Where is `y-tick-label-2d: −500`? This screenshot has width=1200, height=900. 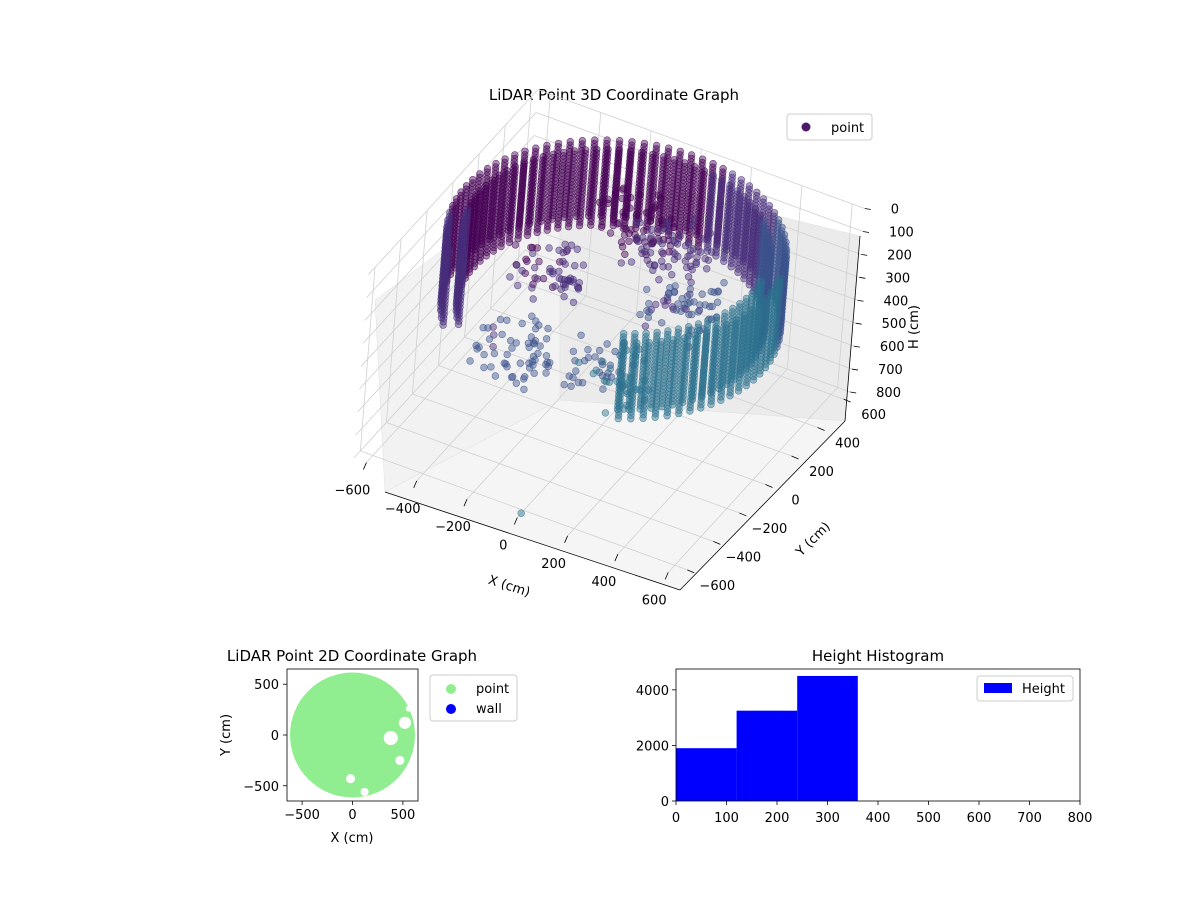
y-tick-label-2d: −500 is located at coordinates (261, 787).